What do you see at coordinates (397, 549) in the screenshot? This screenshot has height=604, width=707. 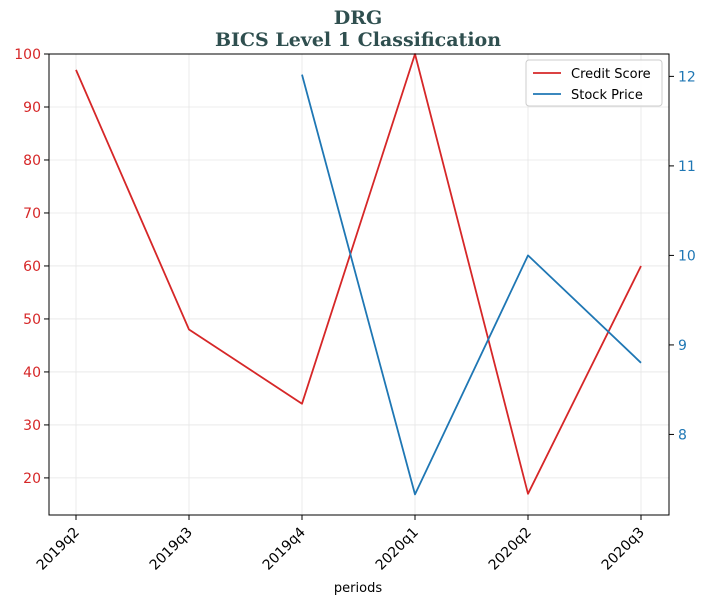 I see `x-tick-label: 2020q1` at bounding box center [397, 549].